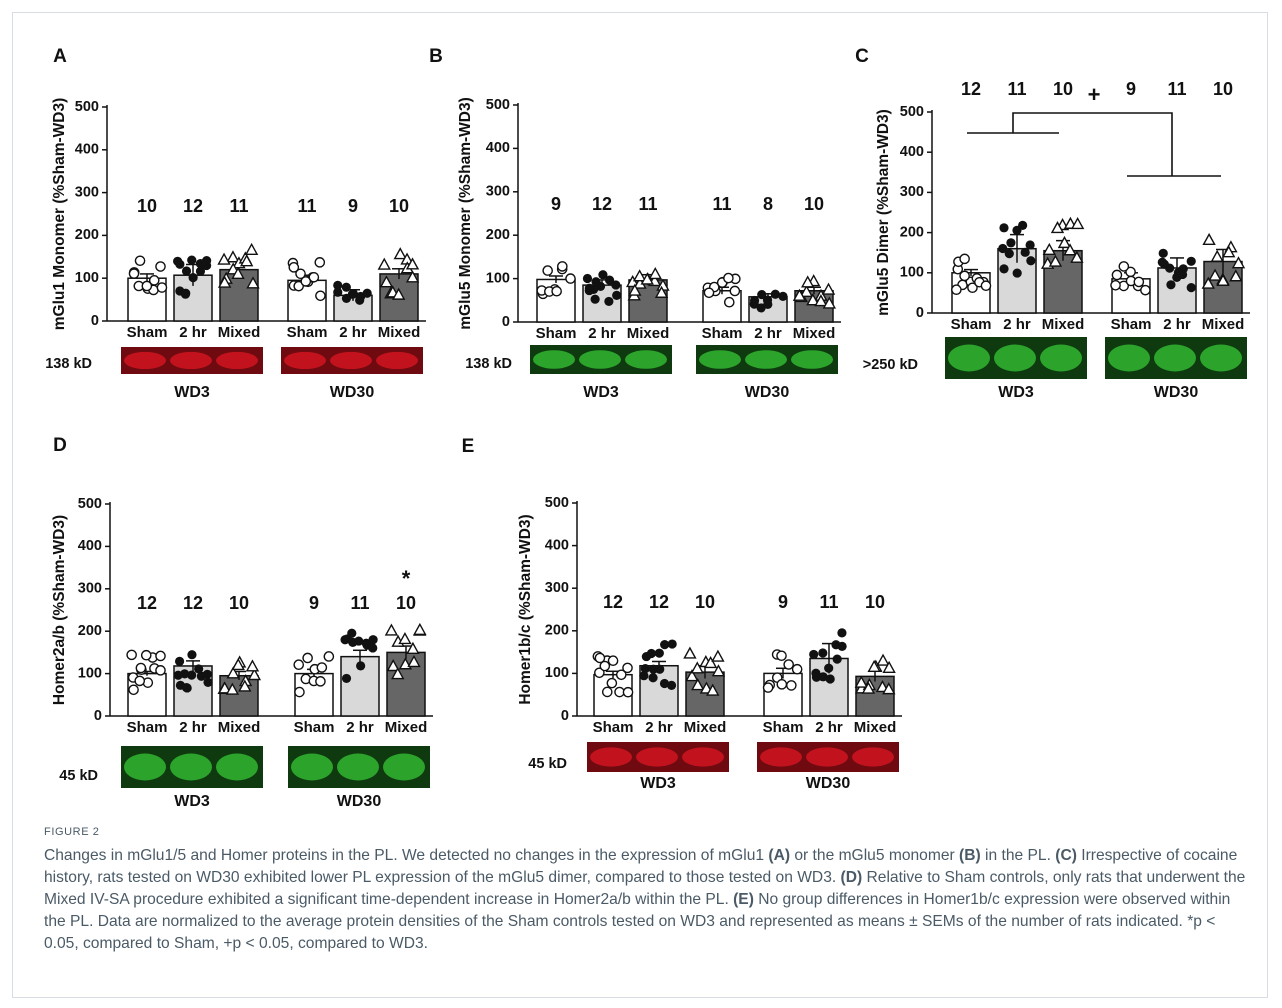 This screenshot has width=1282, height=1008. Describe the element at coordinates (406, 578) in the screenshot. I see `annotation-asterisk: *` at that location.